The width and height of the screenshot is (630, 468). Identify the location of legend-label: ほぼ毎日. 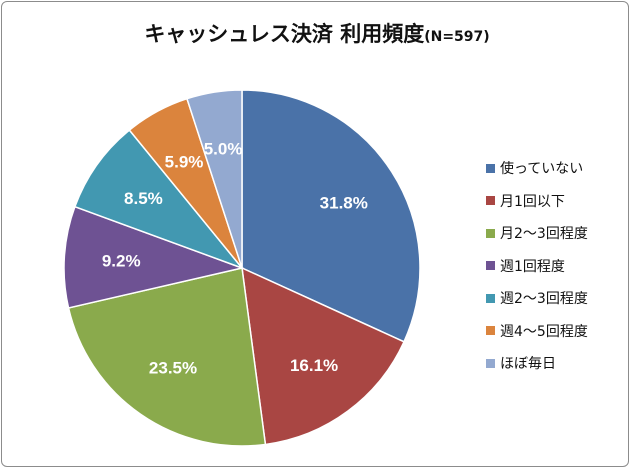
(528, 364).